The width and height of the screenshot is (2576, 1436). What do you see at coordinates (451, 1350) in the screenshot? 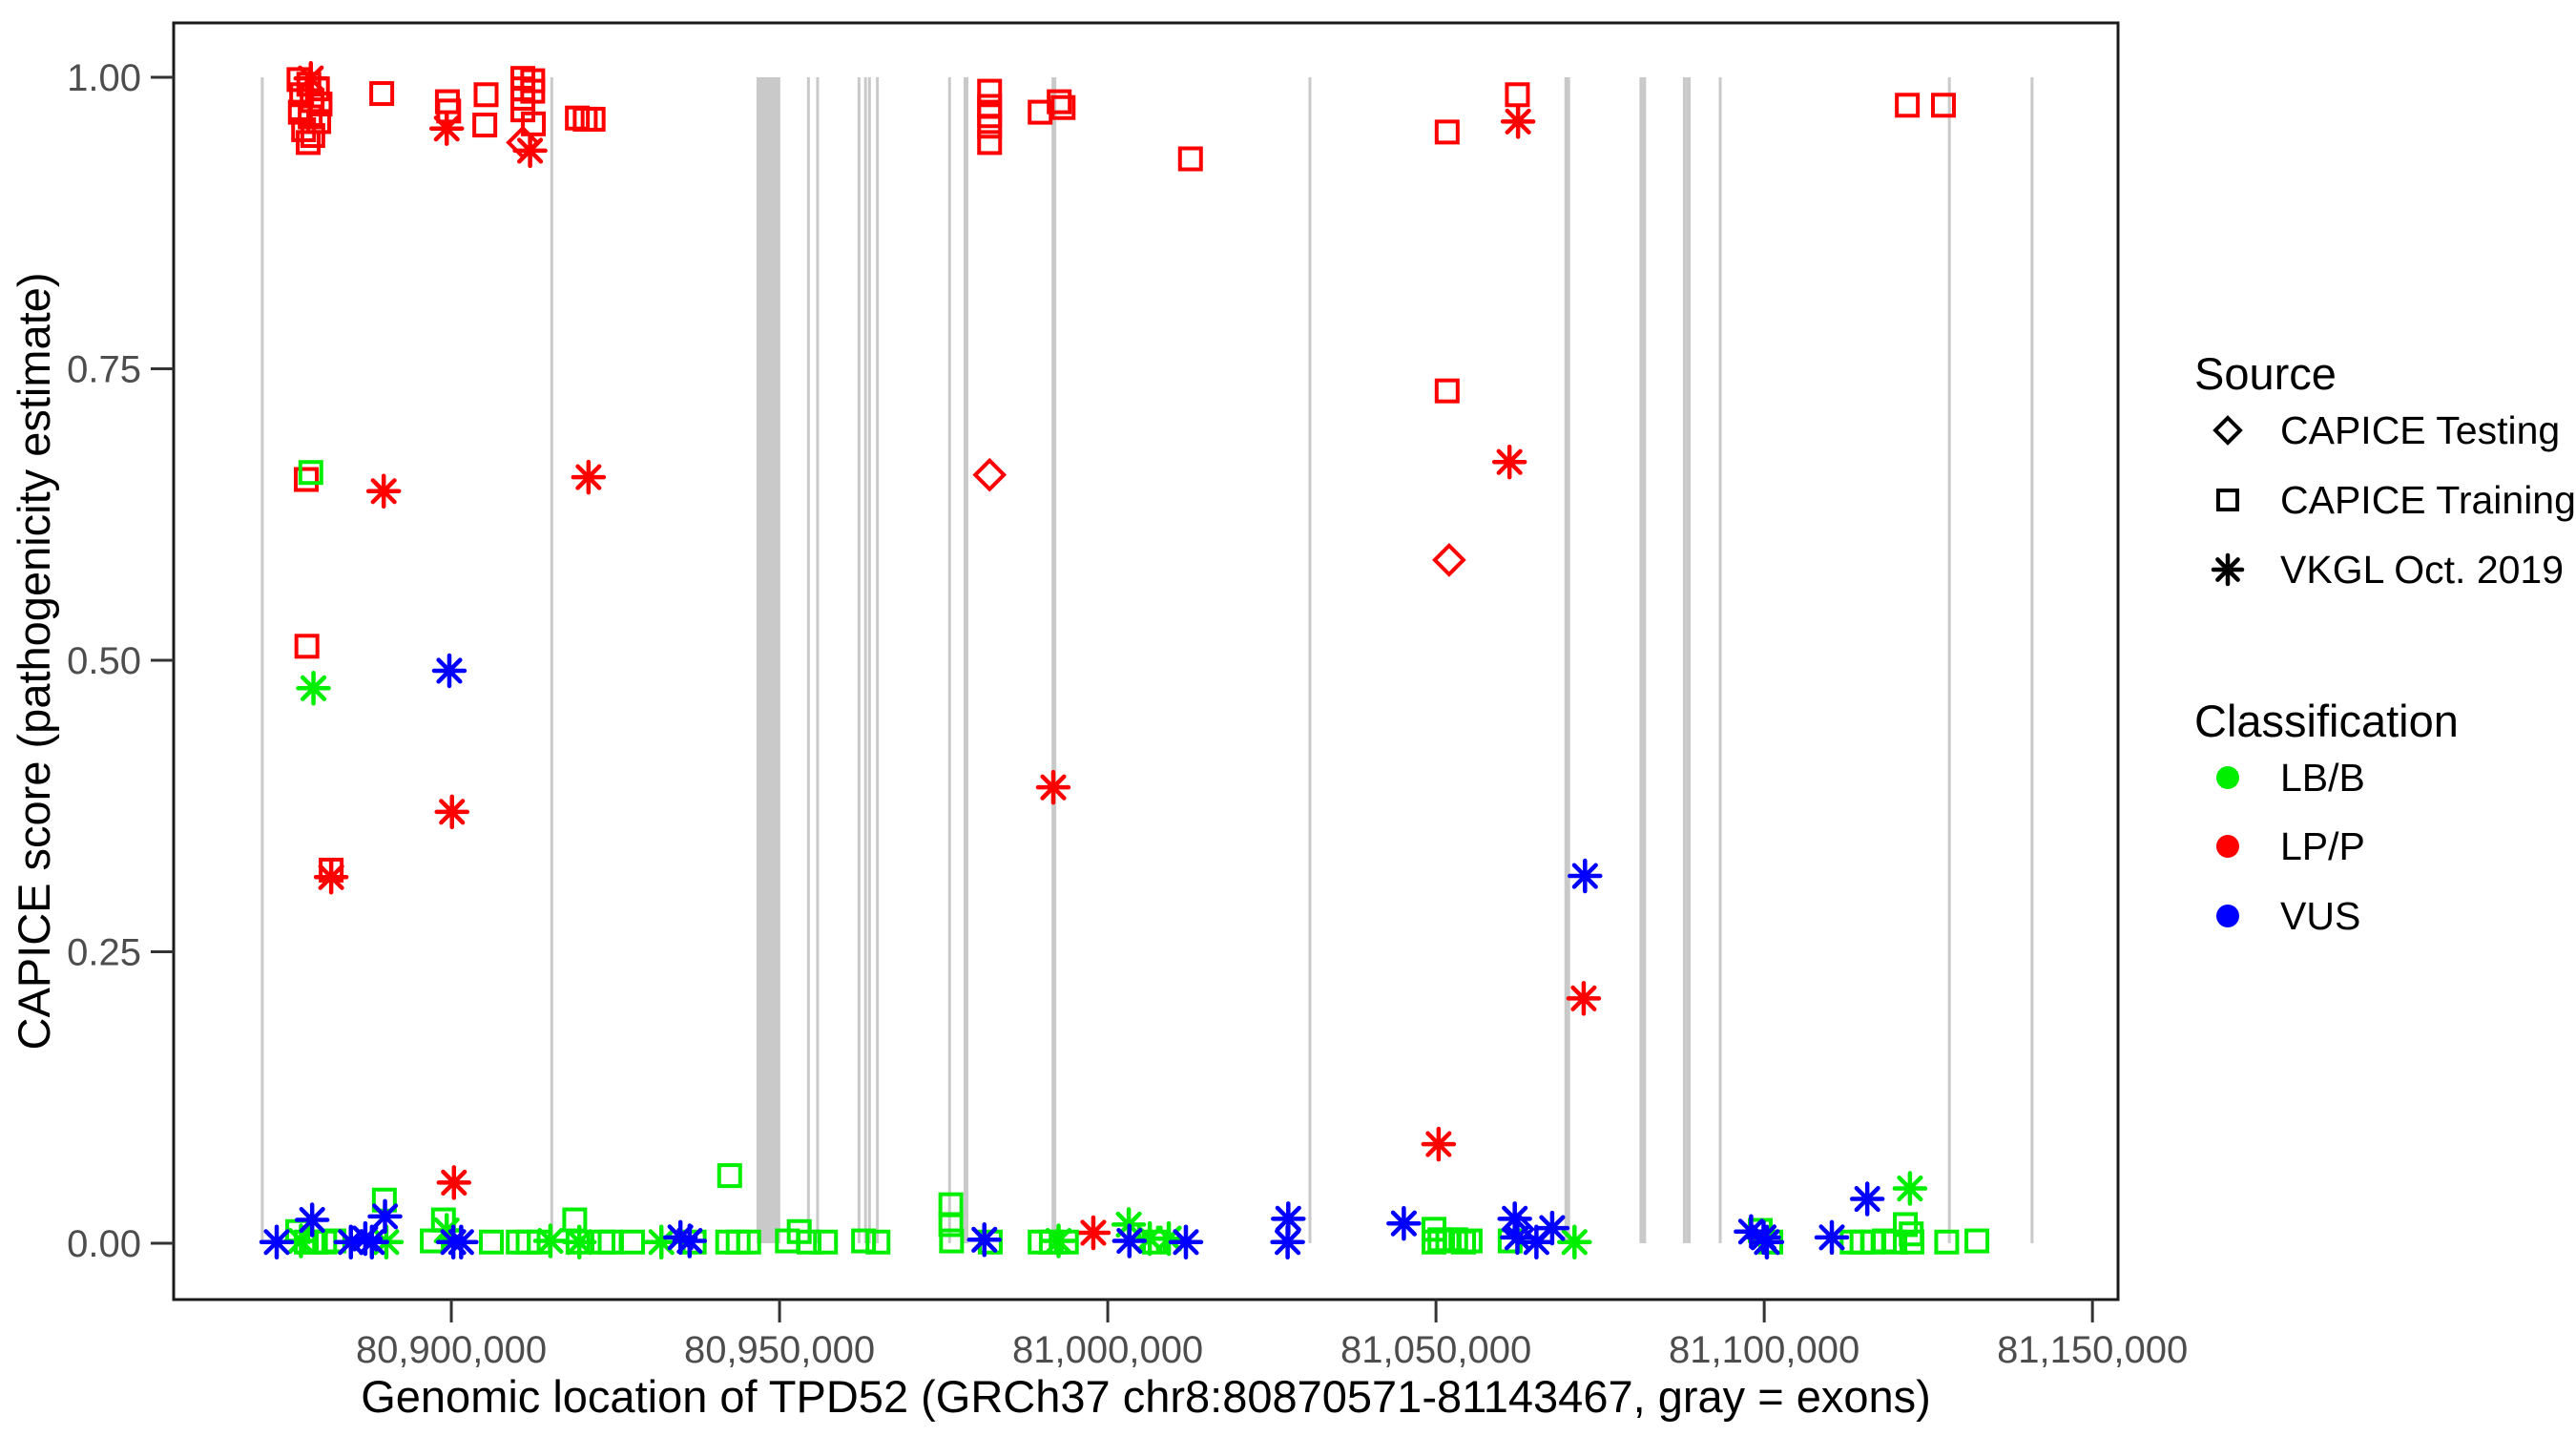
I see `x-tick-label: 80,900,000` at bounding box center [451, 1350].